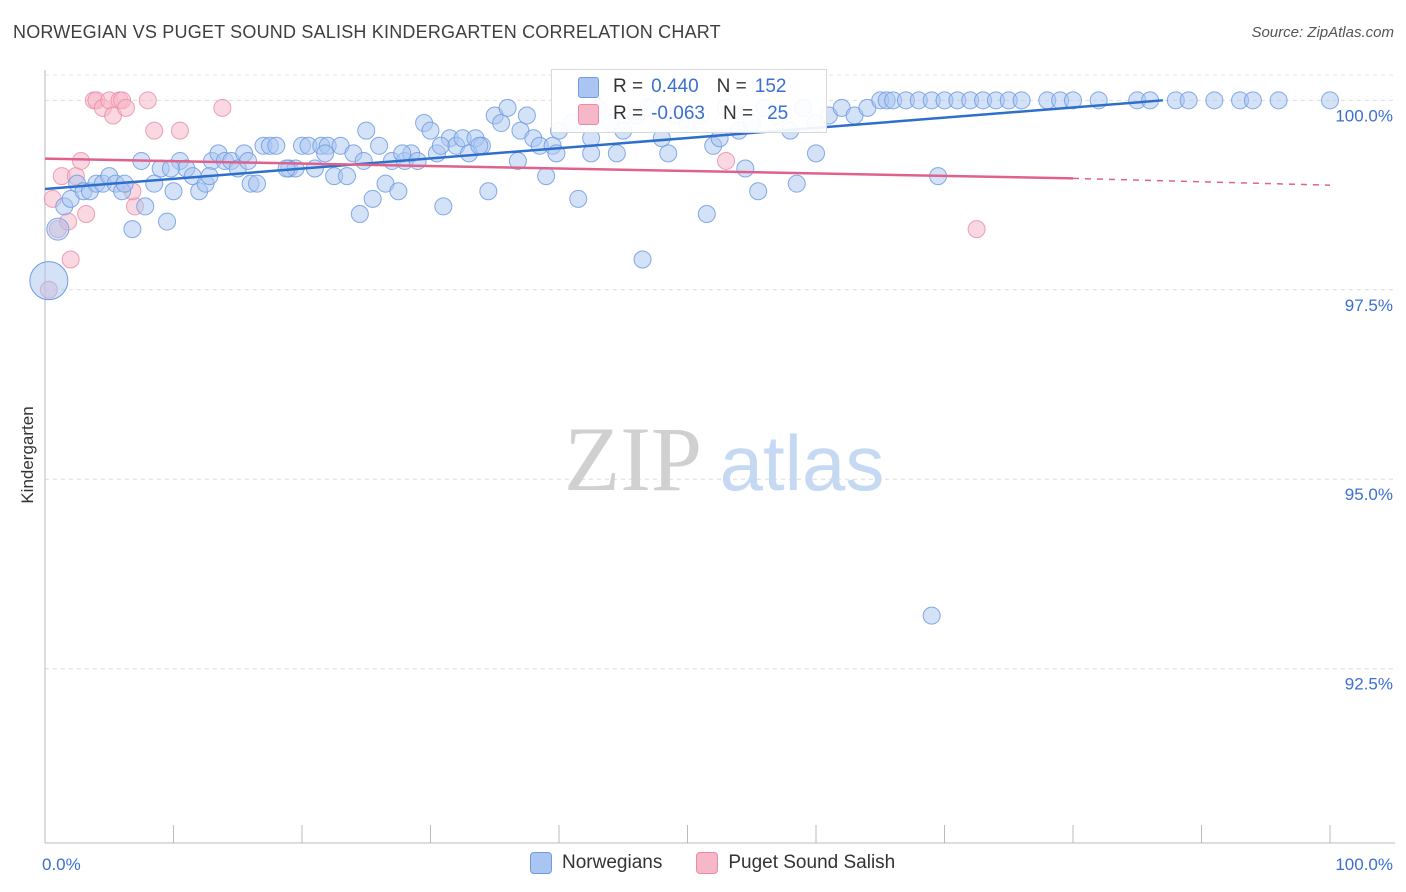  What do you see at coordinates (778, 113) in the screenshot?
I see `n-value: 25` at bounding box center [778, 113].